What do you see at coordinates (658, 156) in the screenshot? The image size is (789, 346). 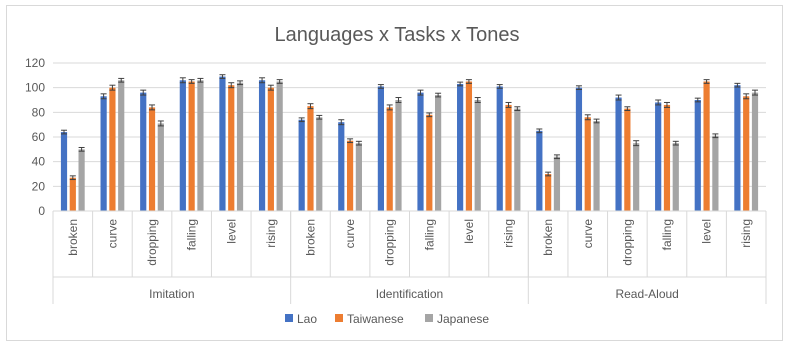 I see `bar-lao-read-aloud-falling` at bounding box center [658, 156].